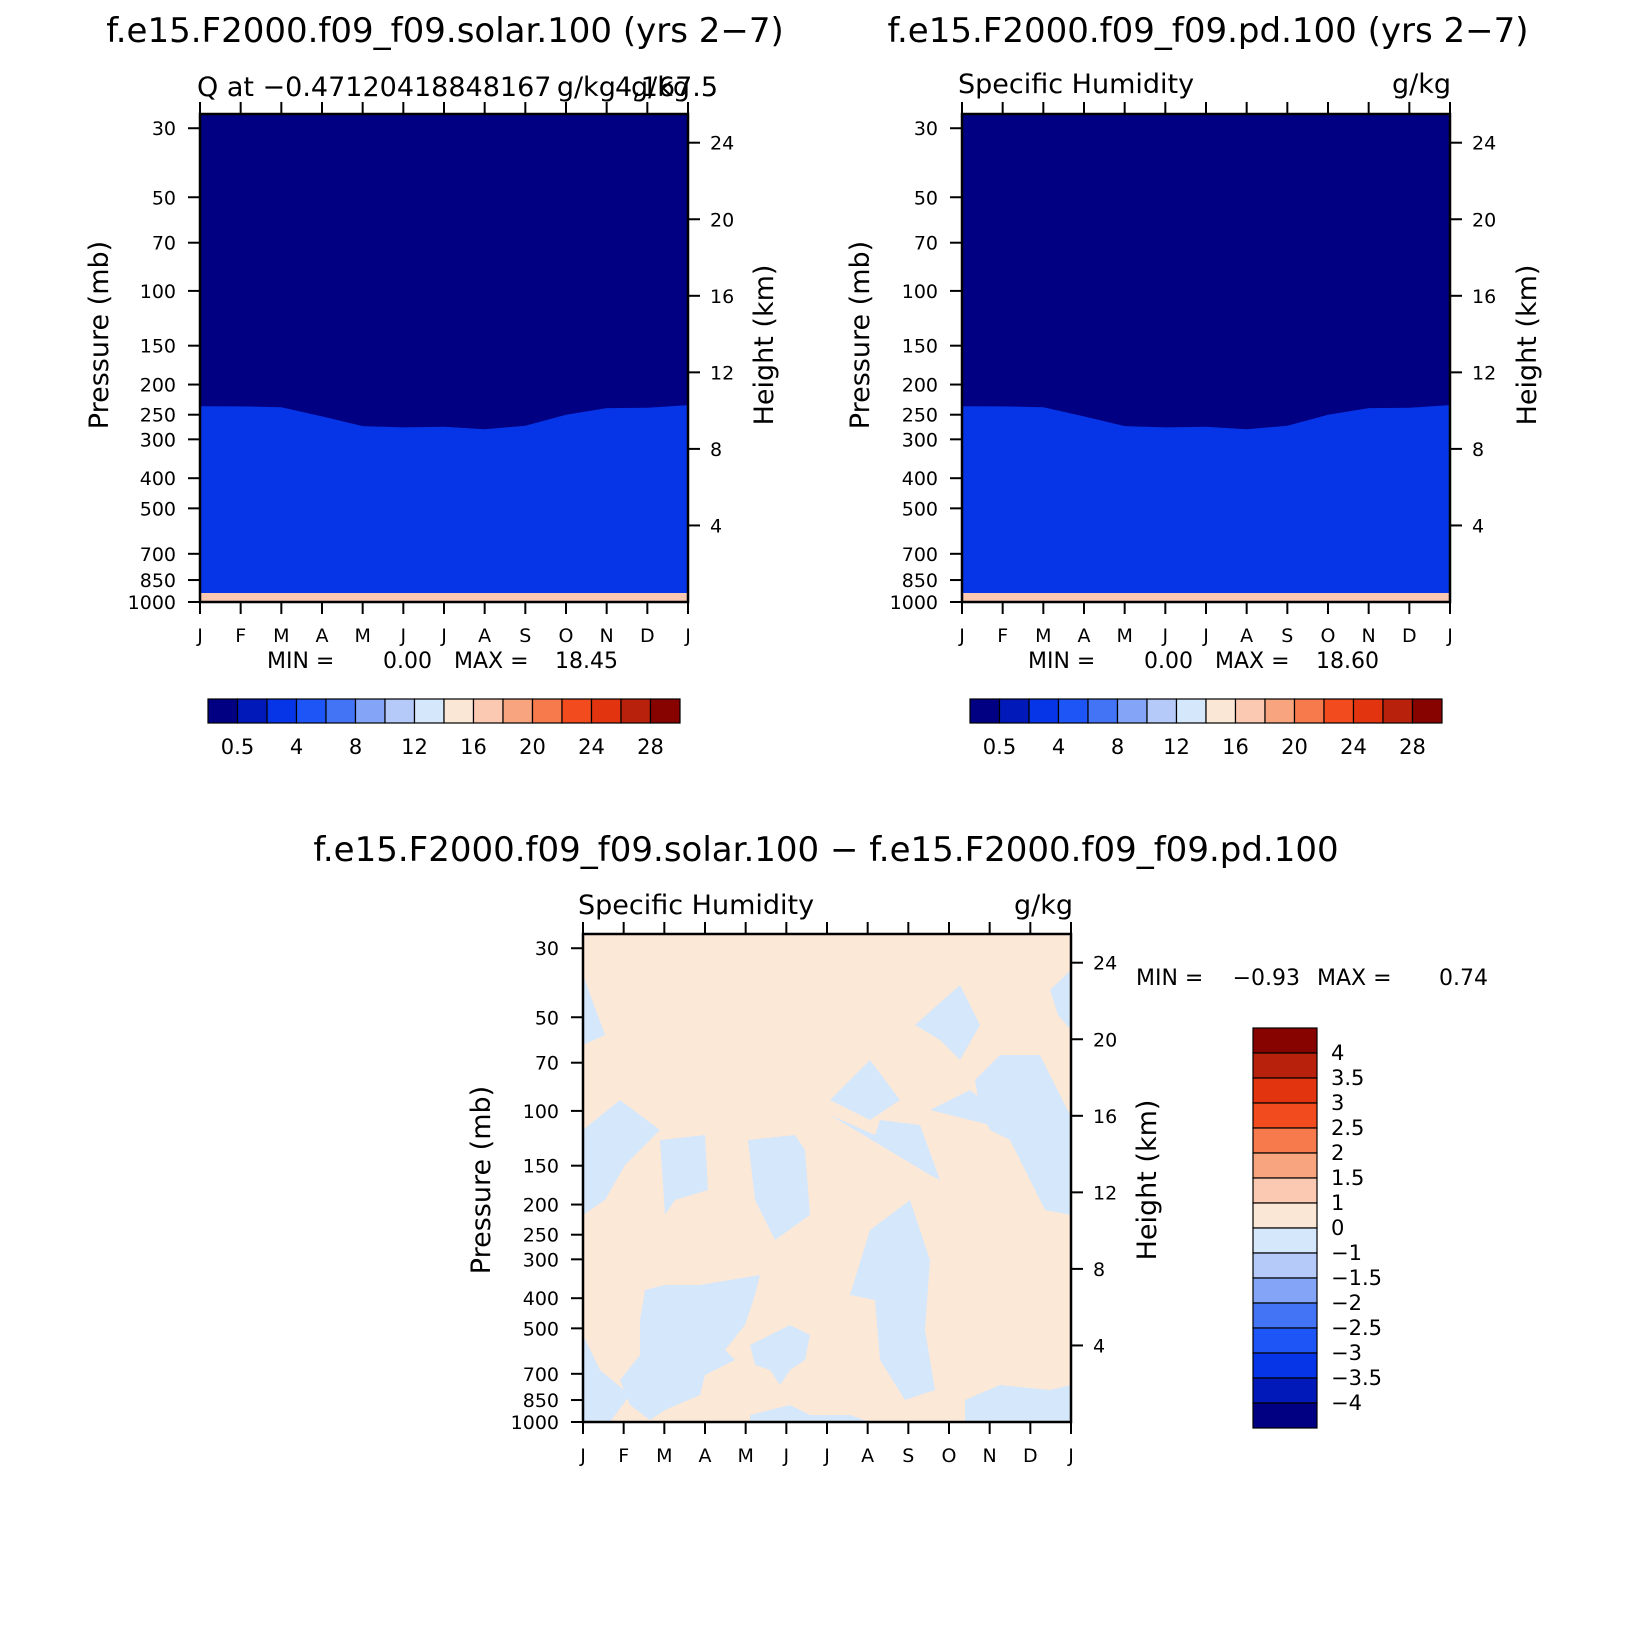  What do you see at coordinates (407, 661) in the screenshot?
I see `min-value: 0.00` at bounding box center [407, 661].